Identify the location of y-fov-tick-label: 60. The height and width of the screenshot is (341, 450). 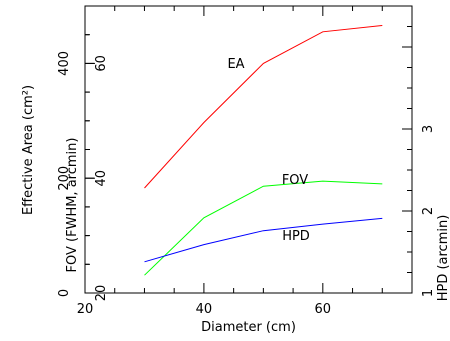
(101, 63).